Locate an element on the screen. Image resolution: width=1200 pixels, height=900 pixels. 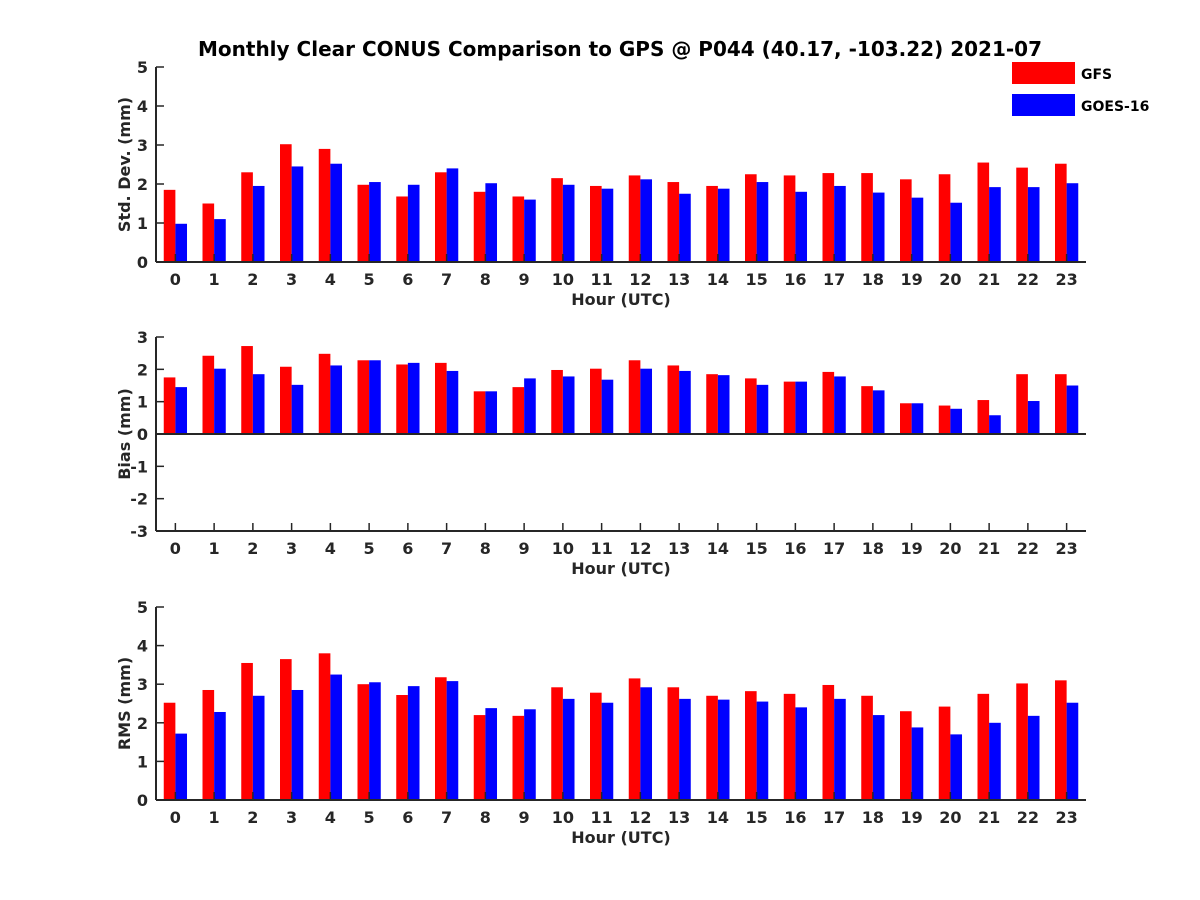
bias-x-tick-label: 3 is located at coordinates (291, 548).